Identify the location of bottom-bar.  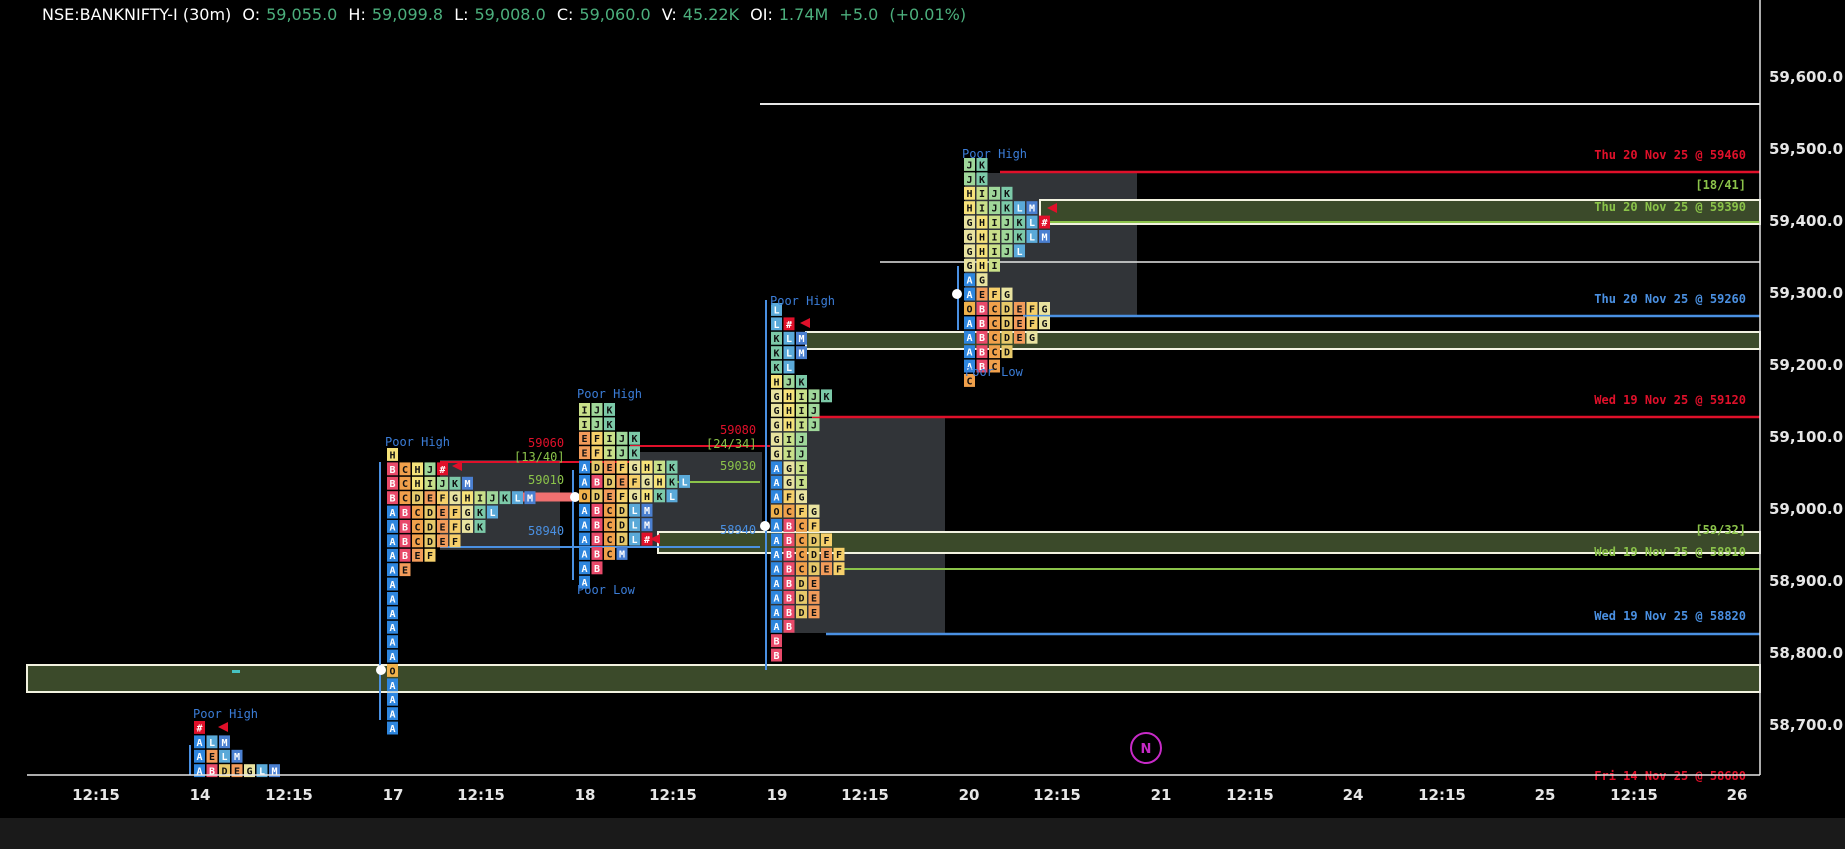
(922, 833).